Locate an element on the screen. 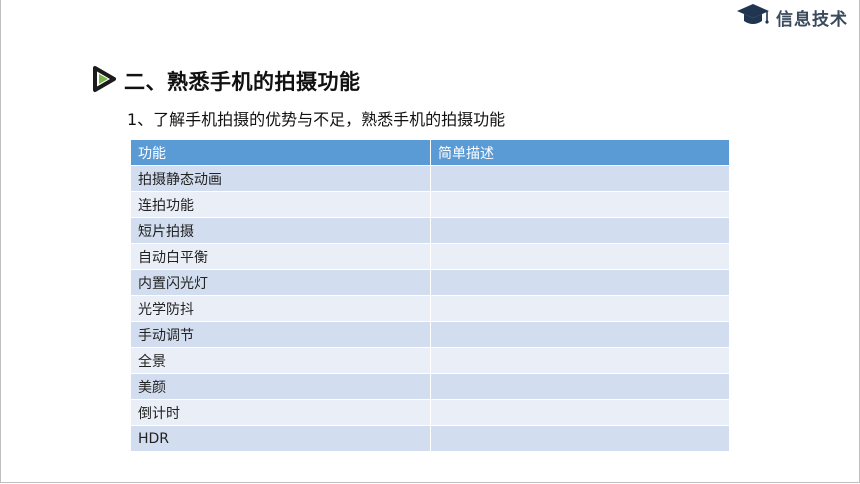 The width and height of the screenshot is (860, 484). table-row: 光学防抖 is located at coordinates (430, 308).